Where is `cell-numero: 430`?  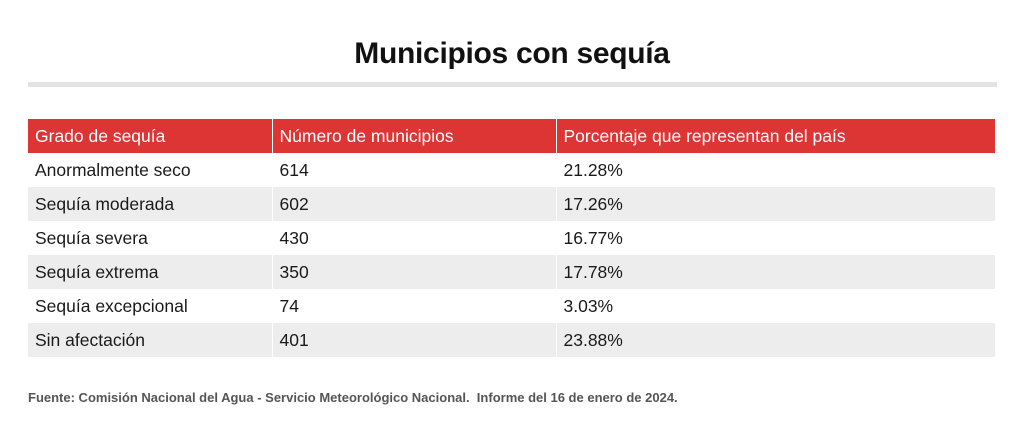 cell-numero: 430 is located at coordinates (413, 238).